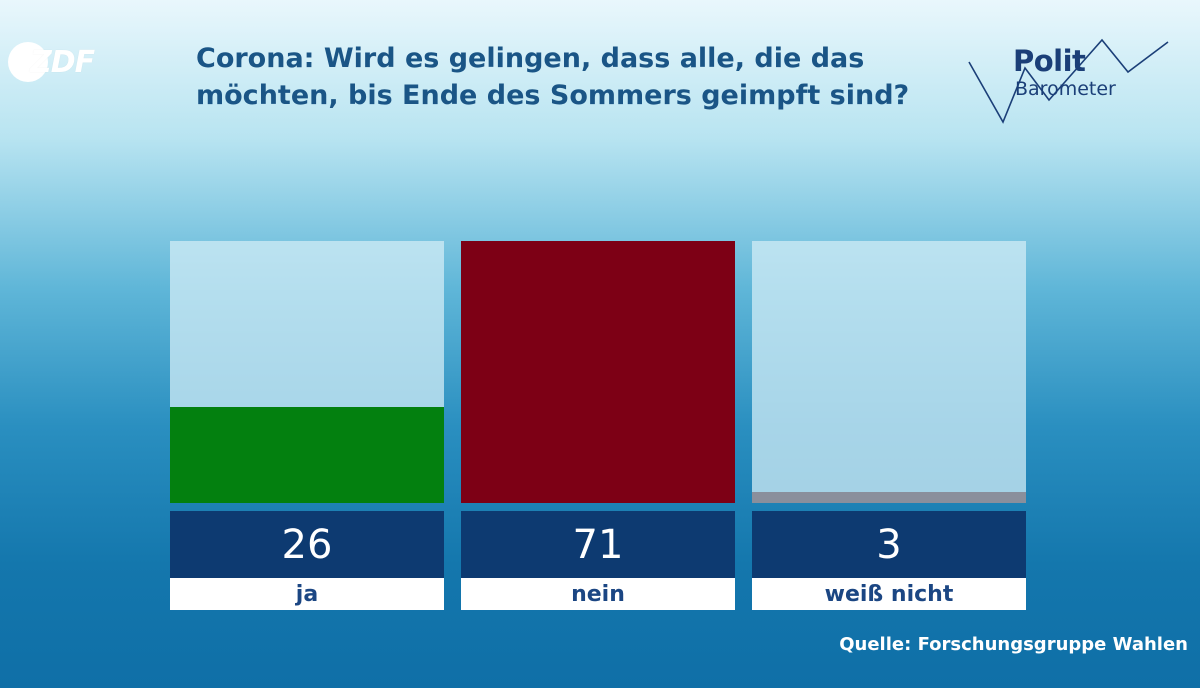  I want to click on bar-2-category-label: nein, so click(598, 594).